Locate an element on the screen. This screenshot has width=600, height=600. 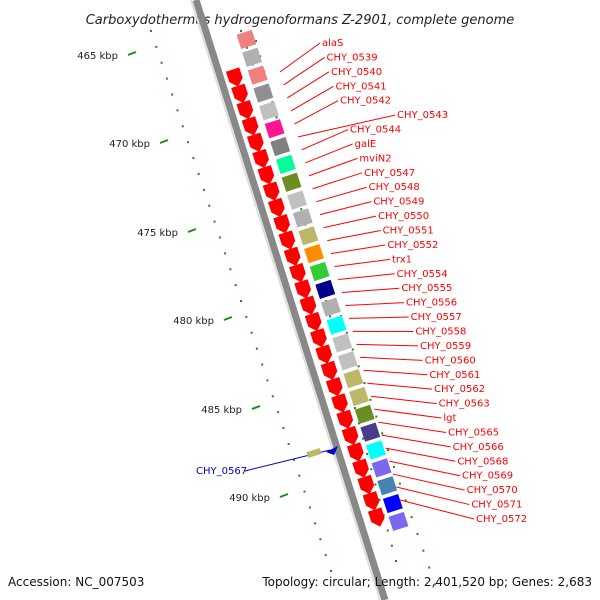
reverse-cog-box is located at coordinates (314, 453).